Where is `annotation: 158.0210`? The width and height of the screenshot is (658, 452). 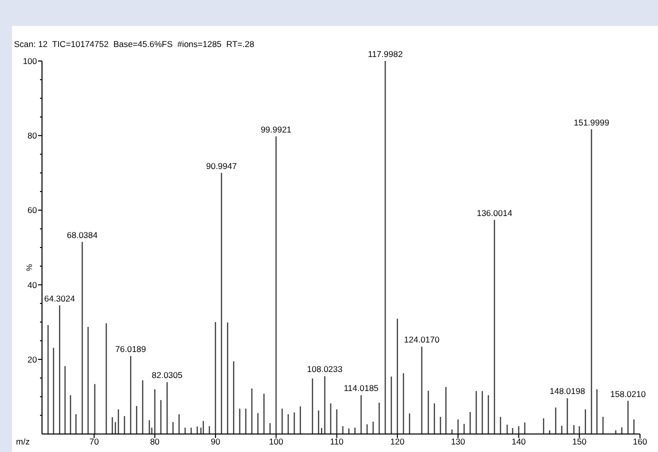 annotation: 158.0210 is located at coordinates (628, 393).